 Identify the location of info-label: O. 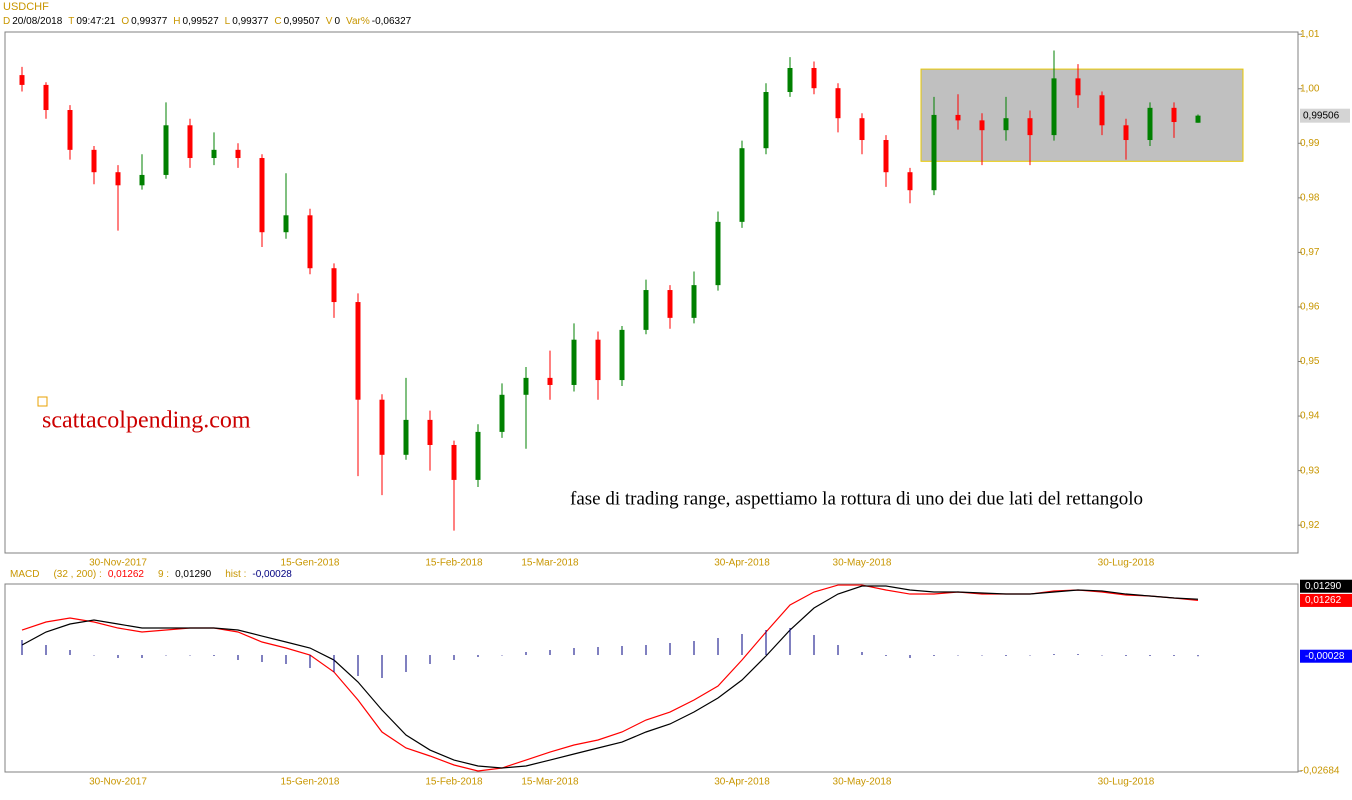
(125, 21).